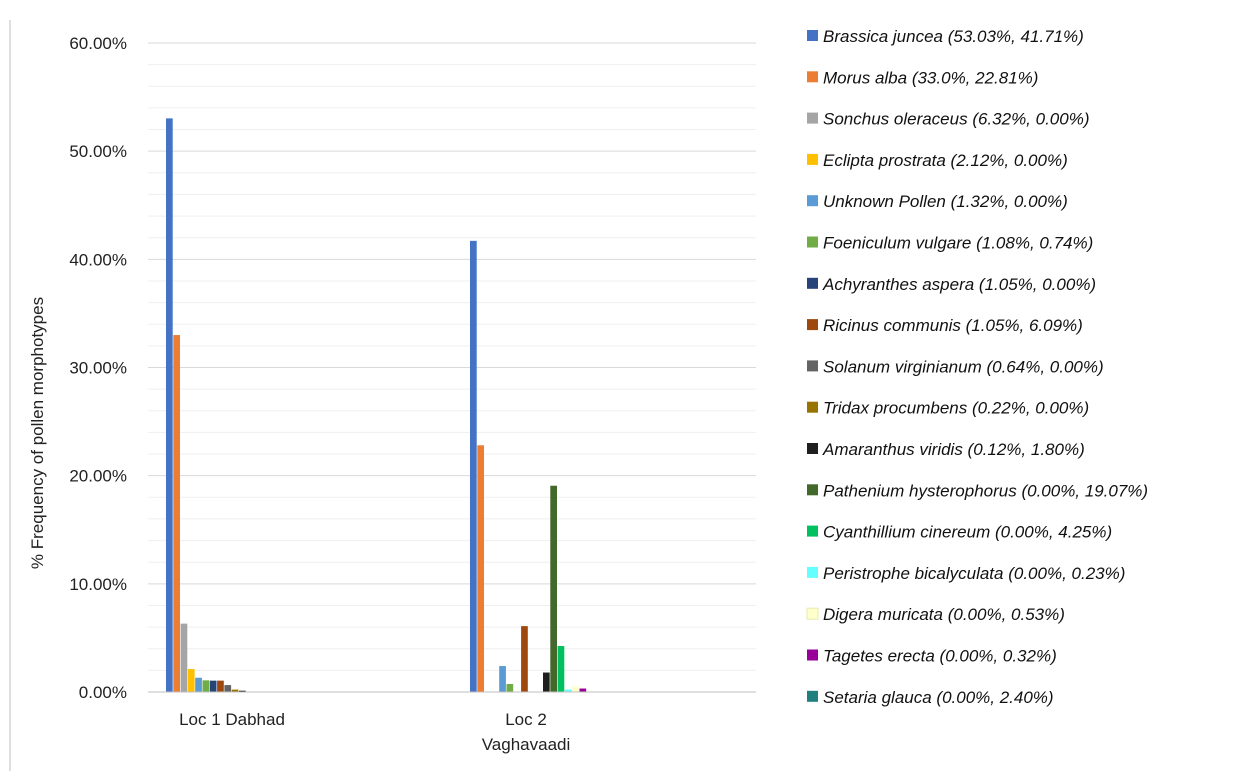 The height and width of the screenshot is (771, 1256). What do you see at coordinates (98, 476) in the screenshot?
I see `y-tick-label: 20.00%` at bounding box center [98, 476].